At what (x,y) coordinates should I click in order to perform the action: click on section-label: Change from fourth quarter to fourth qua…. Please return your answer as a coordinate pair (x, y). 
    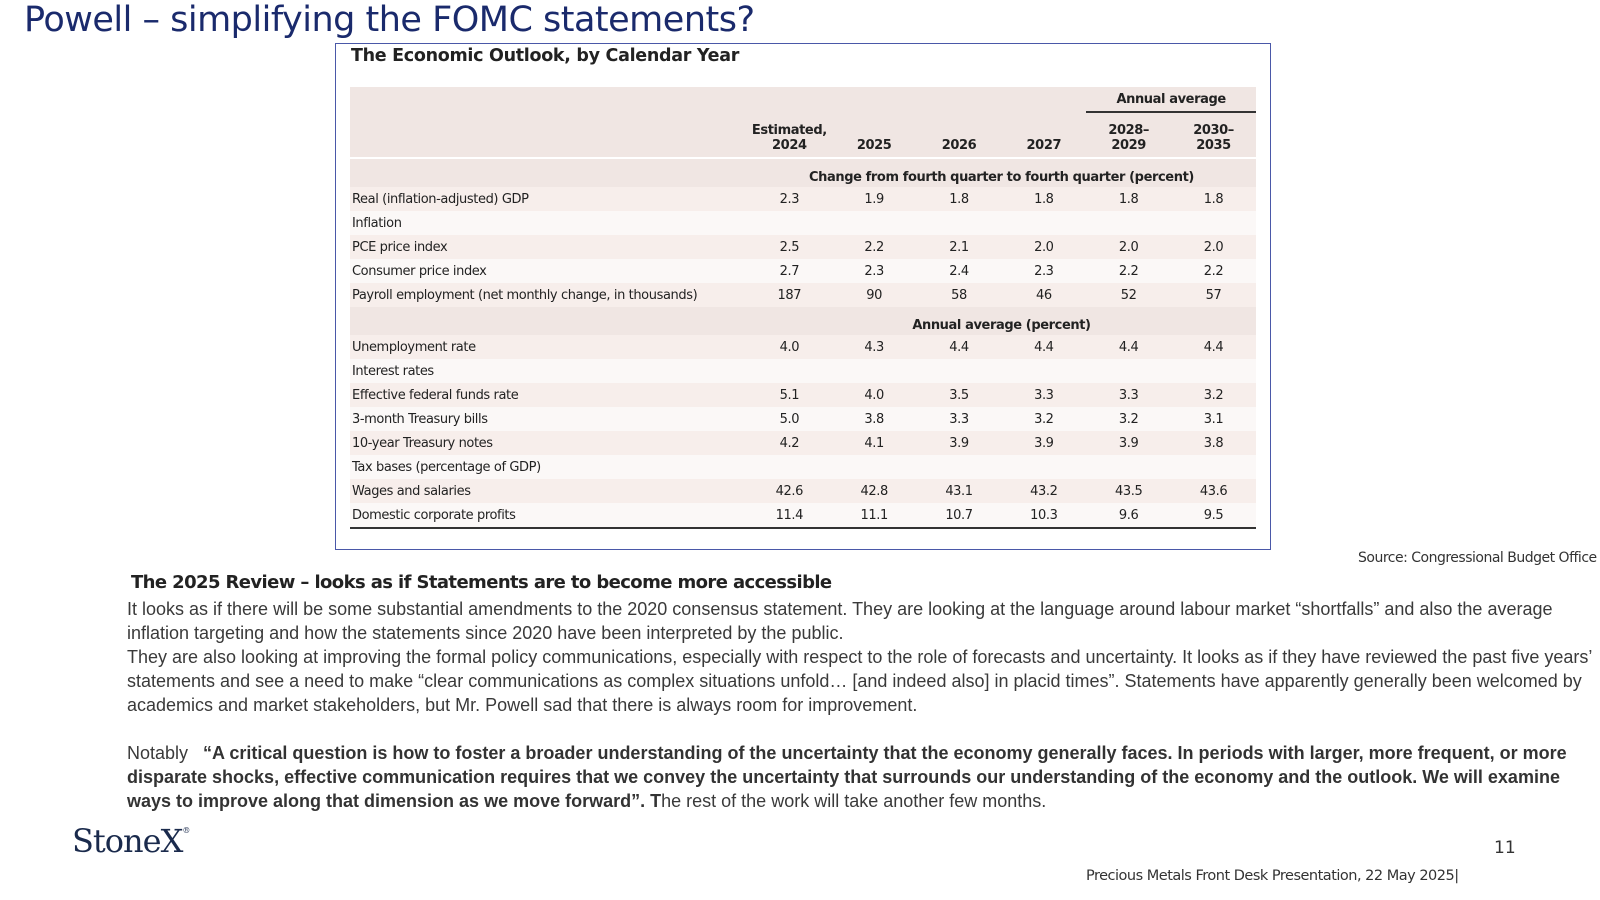
    Looking at the image, I should click on (1001, 172).